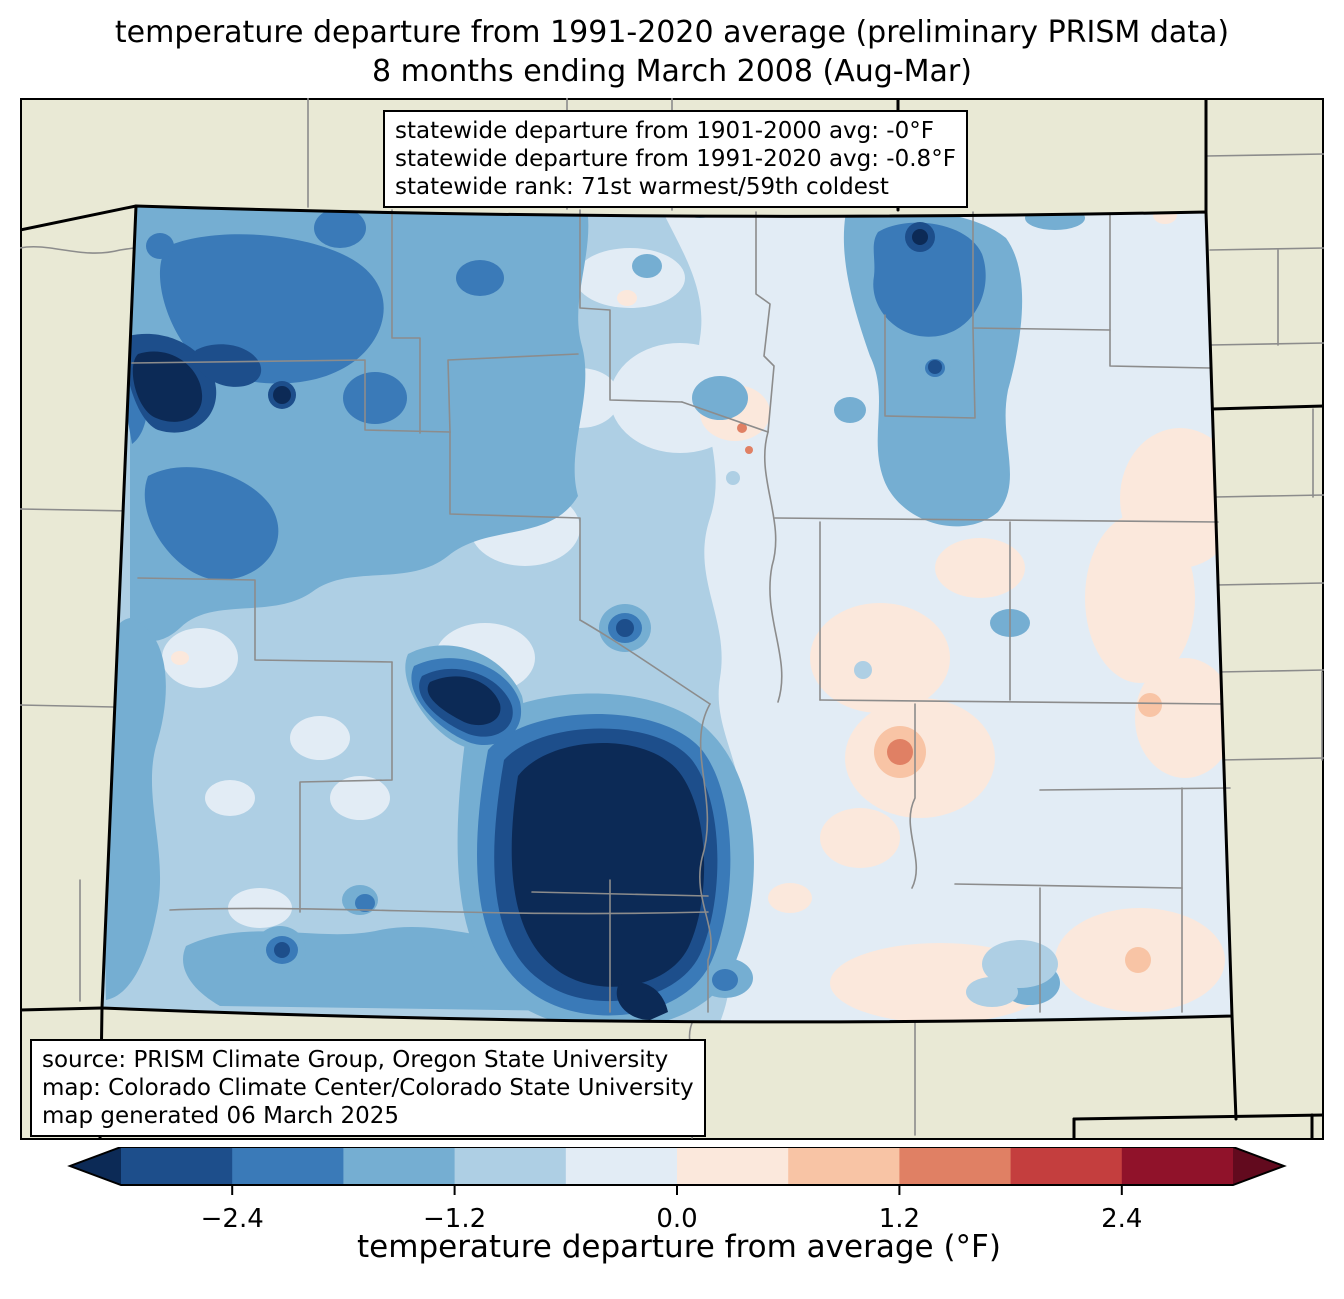 The height and width of the screenshot is (1299, 1344). I want to click on colorbar-tick-label: −1.2, so click(454, 1219).